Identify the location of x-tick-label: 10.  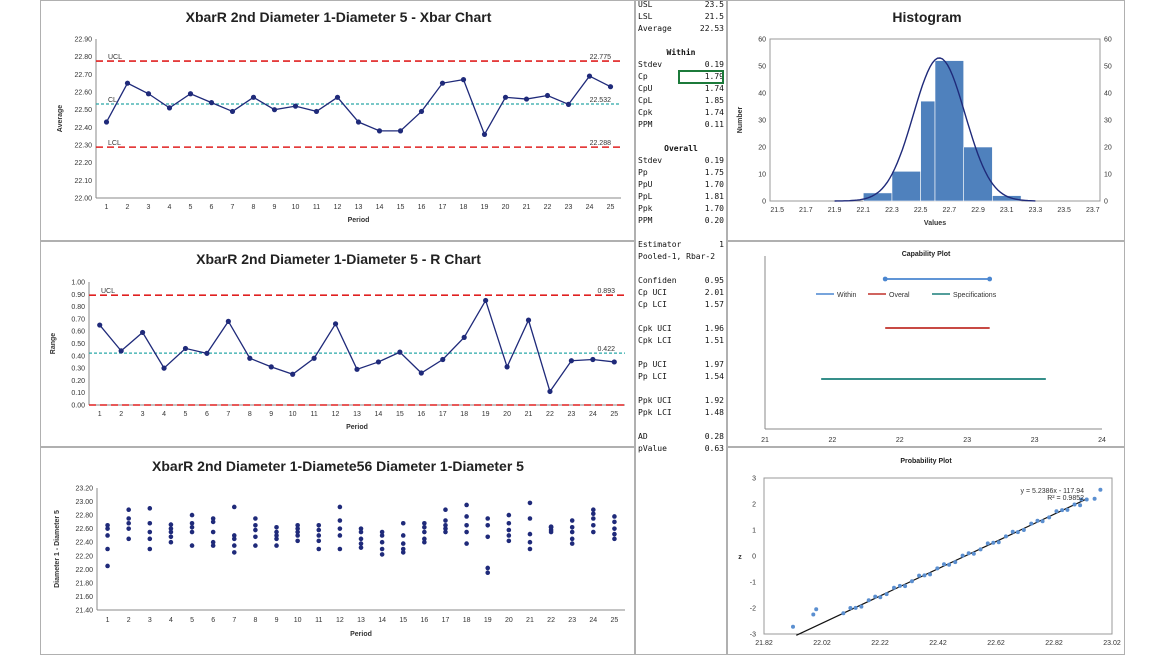
(298, 620).